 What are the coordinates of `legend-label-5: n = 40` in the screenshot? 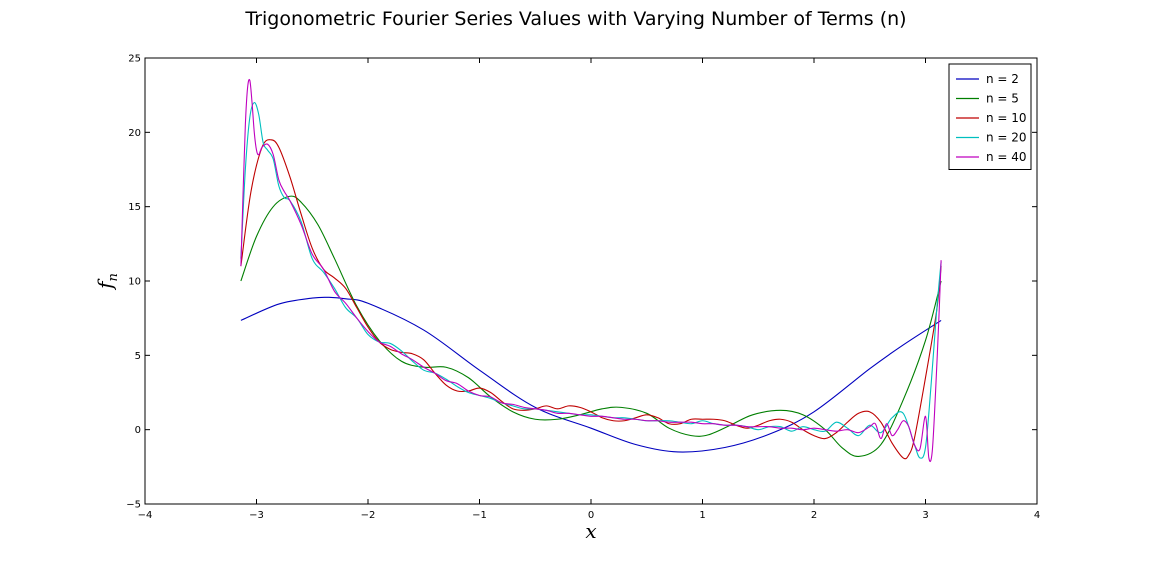 It's located at (1006, 157).